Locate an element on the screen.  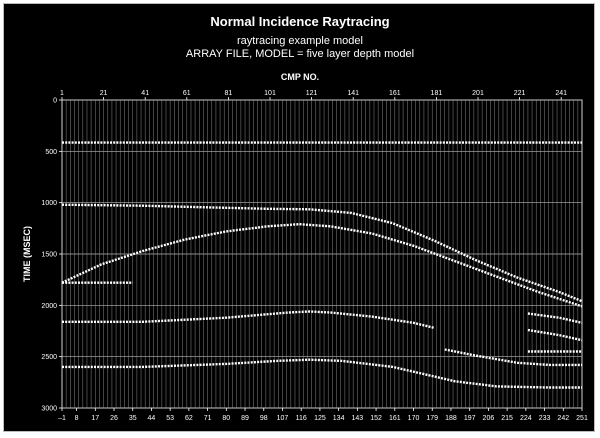
x-axis-label: CMP NO. is located at coordinates (300, 77).